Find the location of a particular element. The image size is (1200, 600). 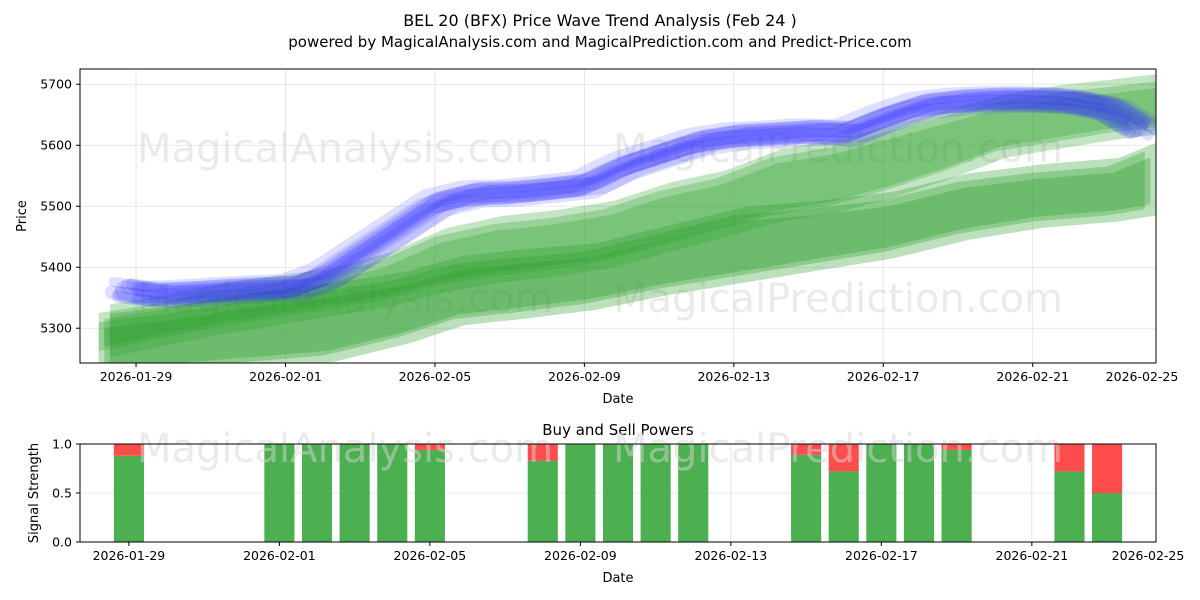

watermark-prediction-2: MagicalPrediction.com is located at coordinates (838, 299).